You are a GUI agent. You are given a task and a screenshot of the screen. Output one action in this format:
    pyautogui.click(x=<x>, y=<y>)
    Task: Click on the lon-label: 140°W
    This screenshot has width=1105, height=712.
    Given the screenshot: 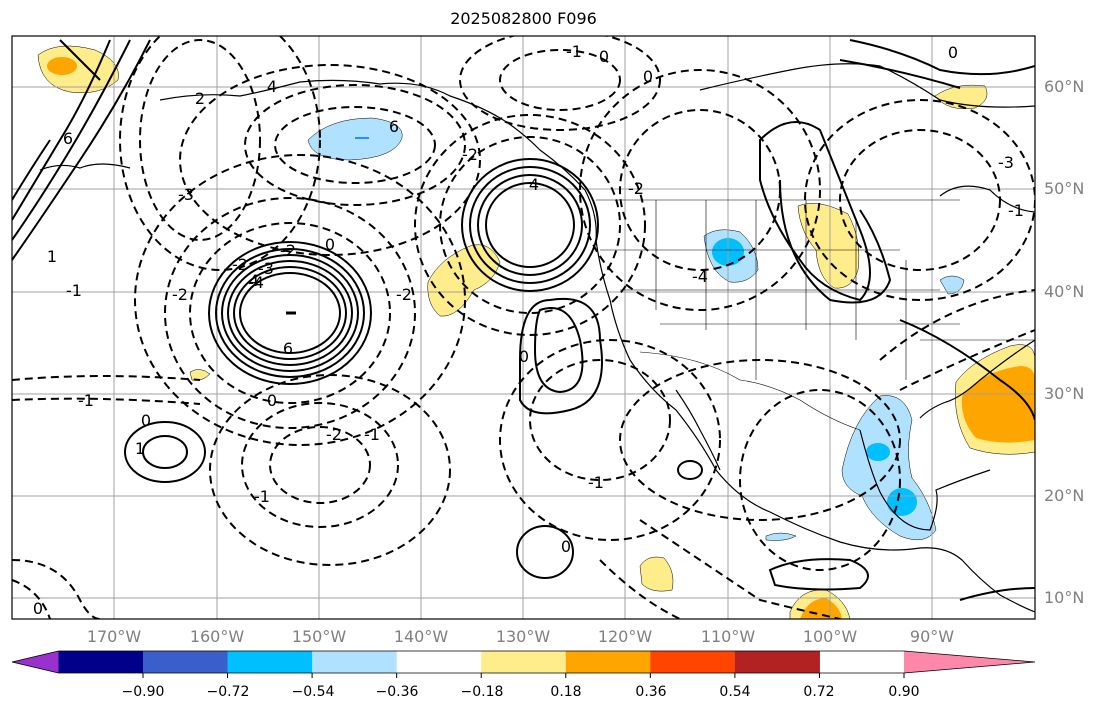 What is the action you would take?
    pyautogui.click(x=421, y=636)
    